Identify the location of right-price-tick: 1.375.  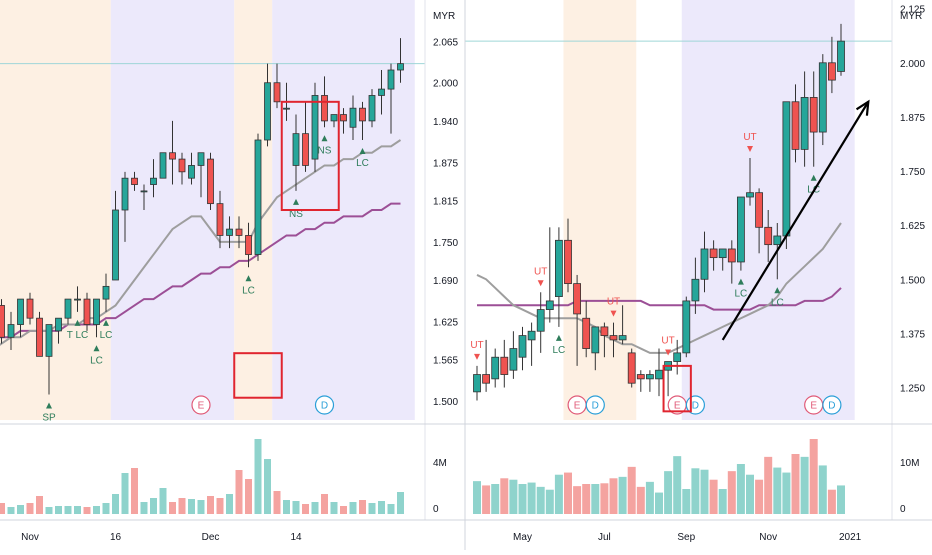
(912, 334).